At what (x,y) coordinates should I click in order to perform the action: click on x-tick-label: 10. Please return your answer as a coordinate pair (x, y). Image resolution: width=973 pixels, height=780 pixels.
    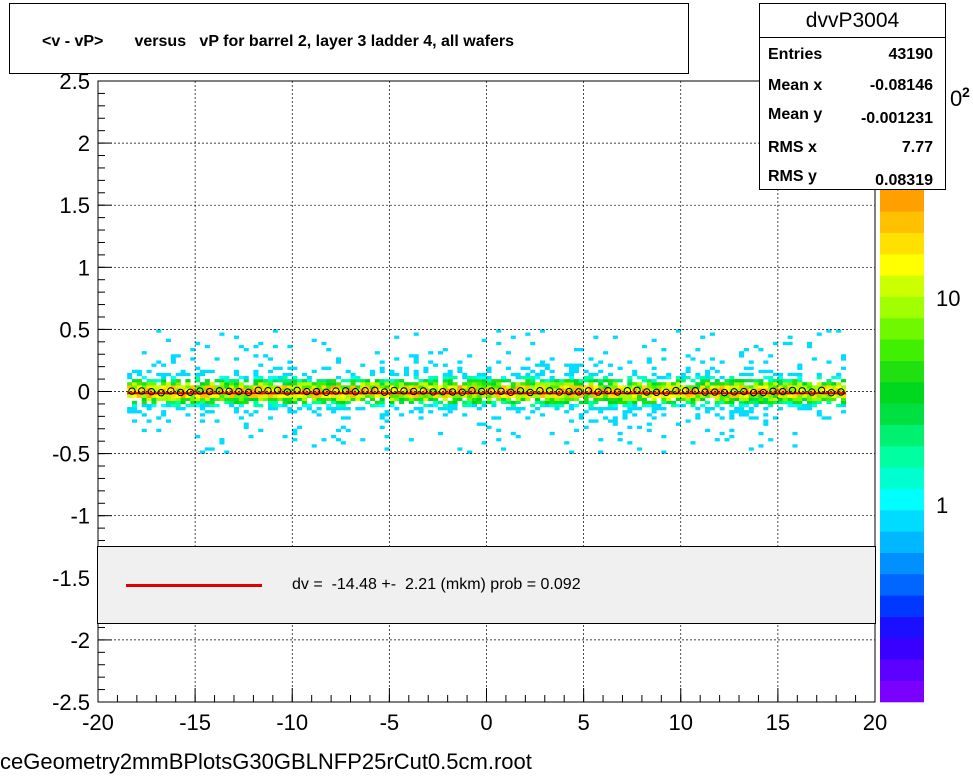
    Looking at the image, I should click on (681, 722).